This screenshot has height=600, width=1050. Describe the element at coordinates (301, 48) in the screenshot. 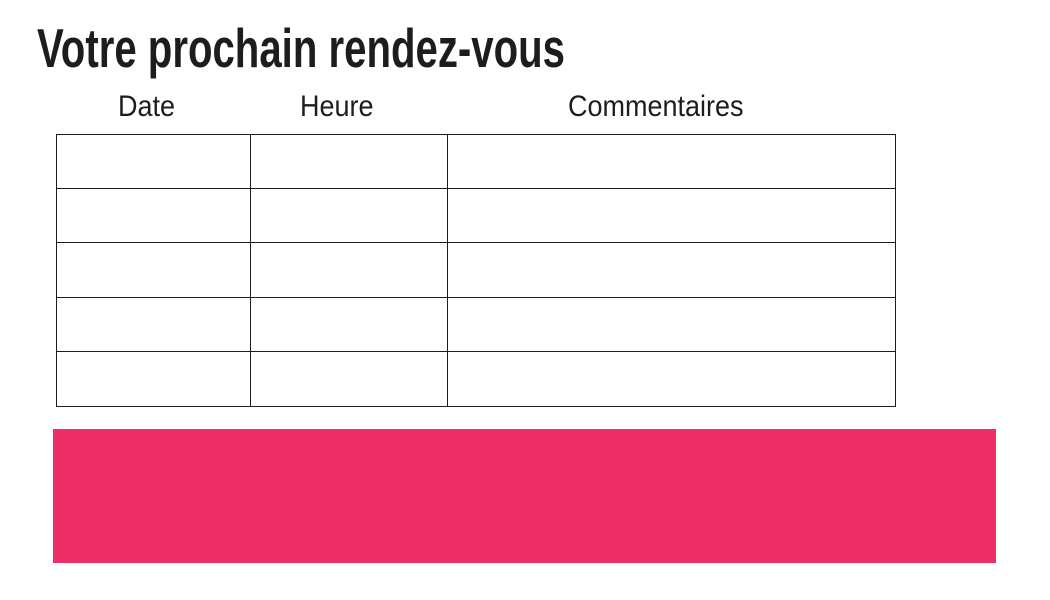

I see `page-title: Votre prochain rendez-vous` at that location.